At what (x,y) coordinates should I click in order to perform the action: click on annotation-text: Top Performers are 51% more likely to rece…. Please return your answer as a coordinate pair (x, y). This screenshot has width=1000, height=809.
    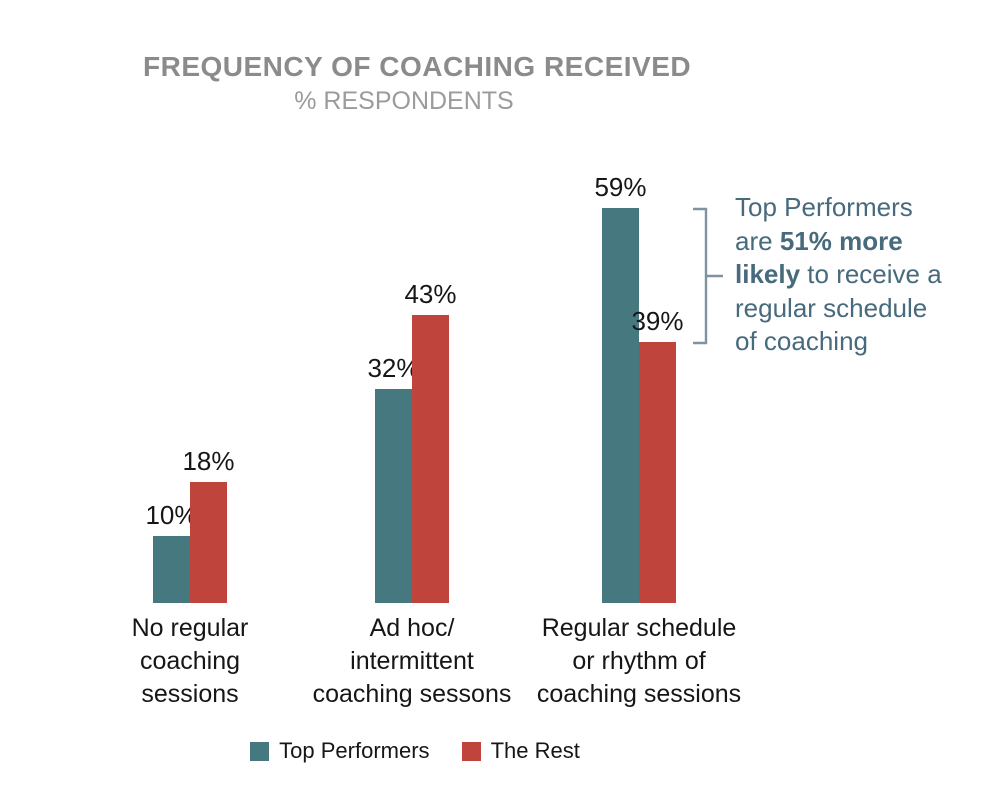
    Looking at the image, I should click on (860, 275).